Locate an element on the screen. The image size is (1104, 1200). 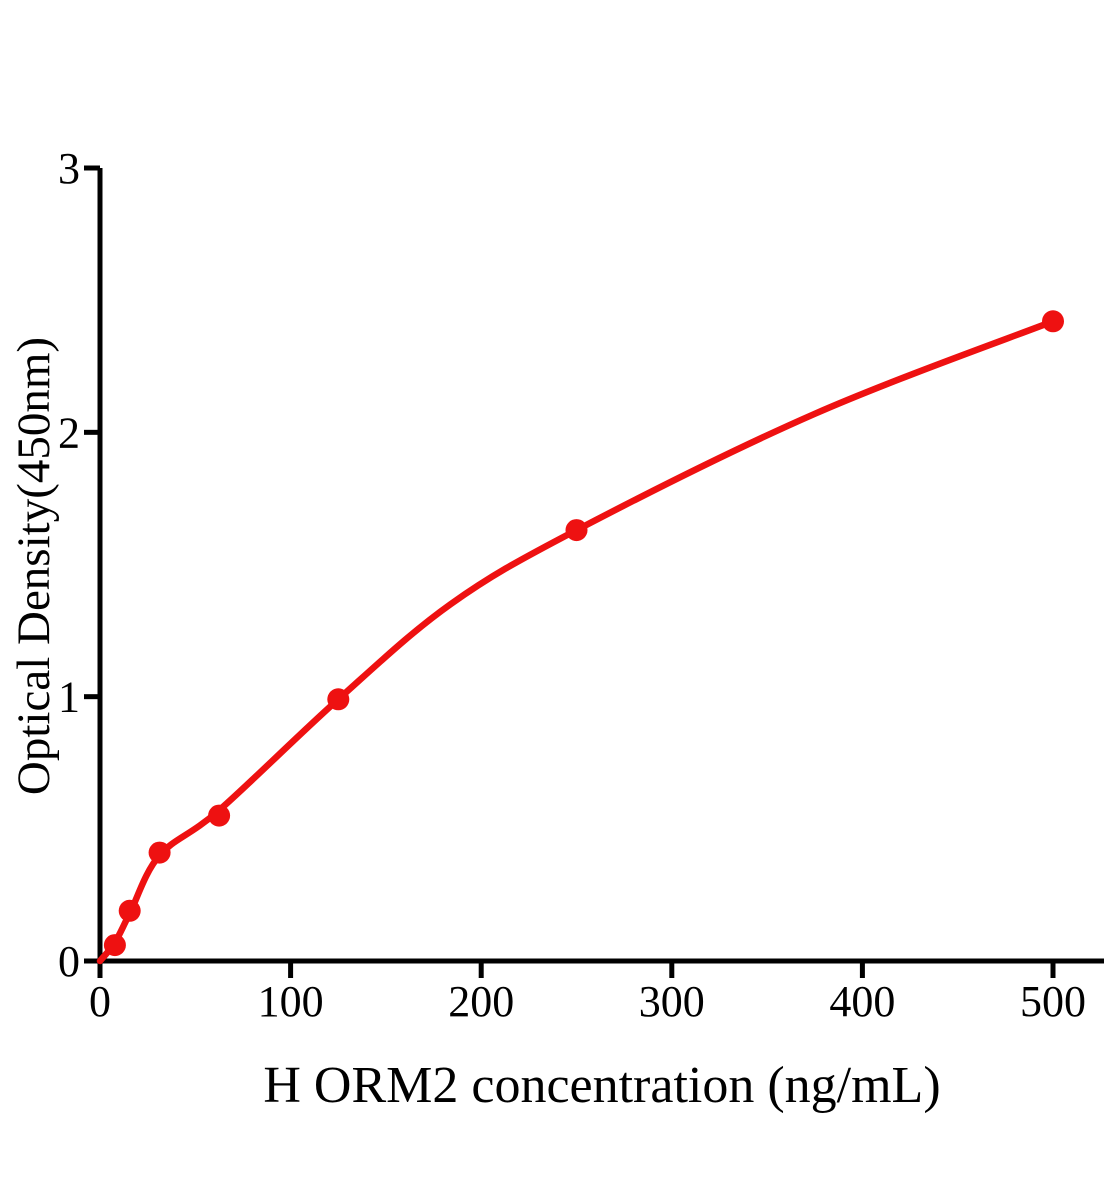
x-tick-label: 0 is located at coordinates (100, 1001).